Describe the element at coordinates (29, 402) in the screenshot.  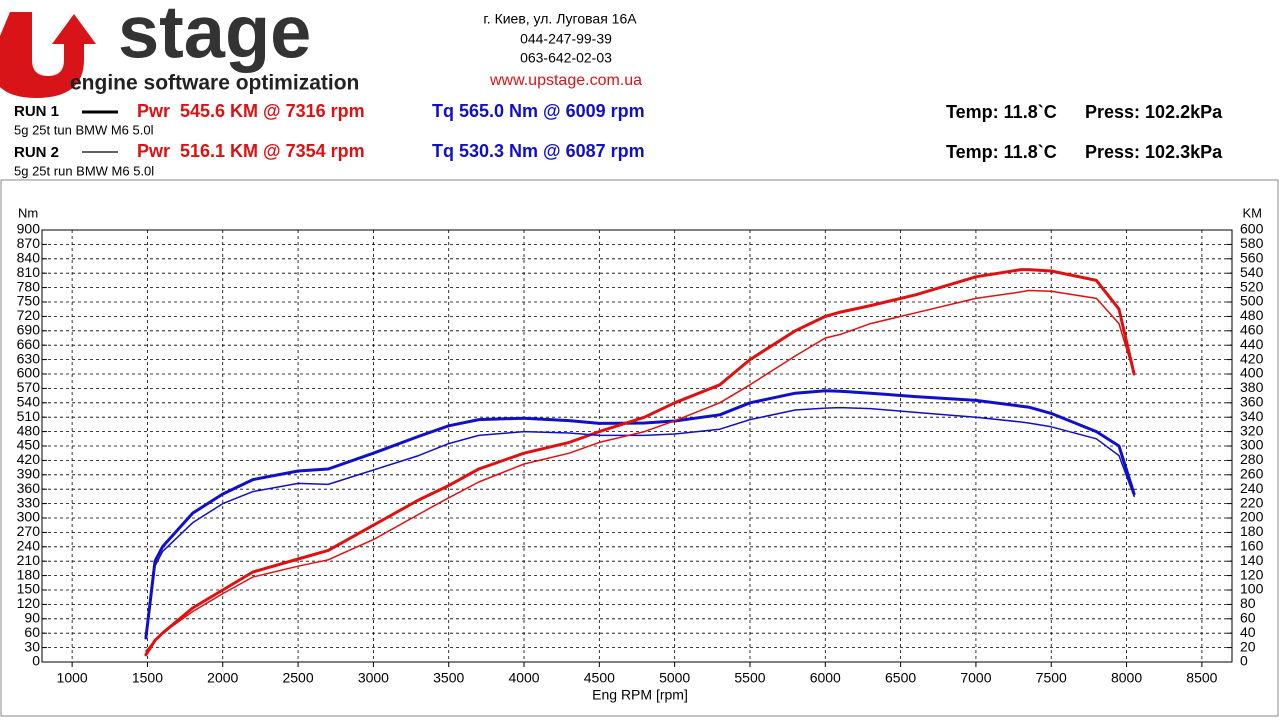
I see `y-tick-label: 540` at that location.